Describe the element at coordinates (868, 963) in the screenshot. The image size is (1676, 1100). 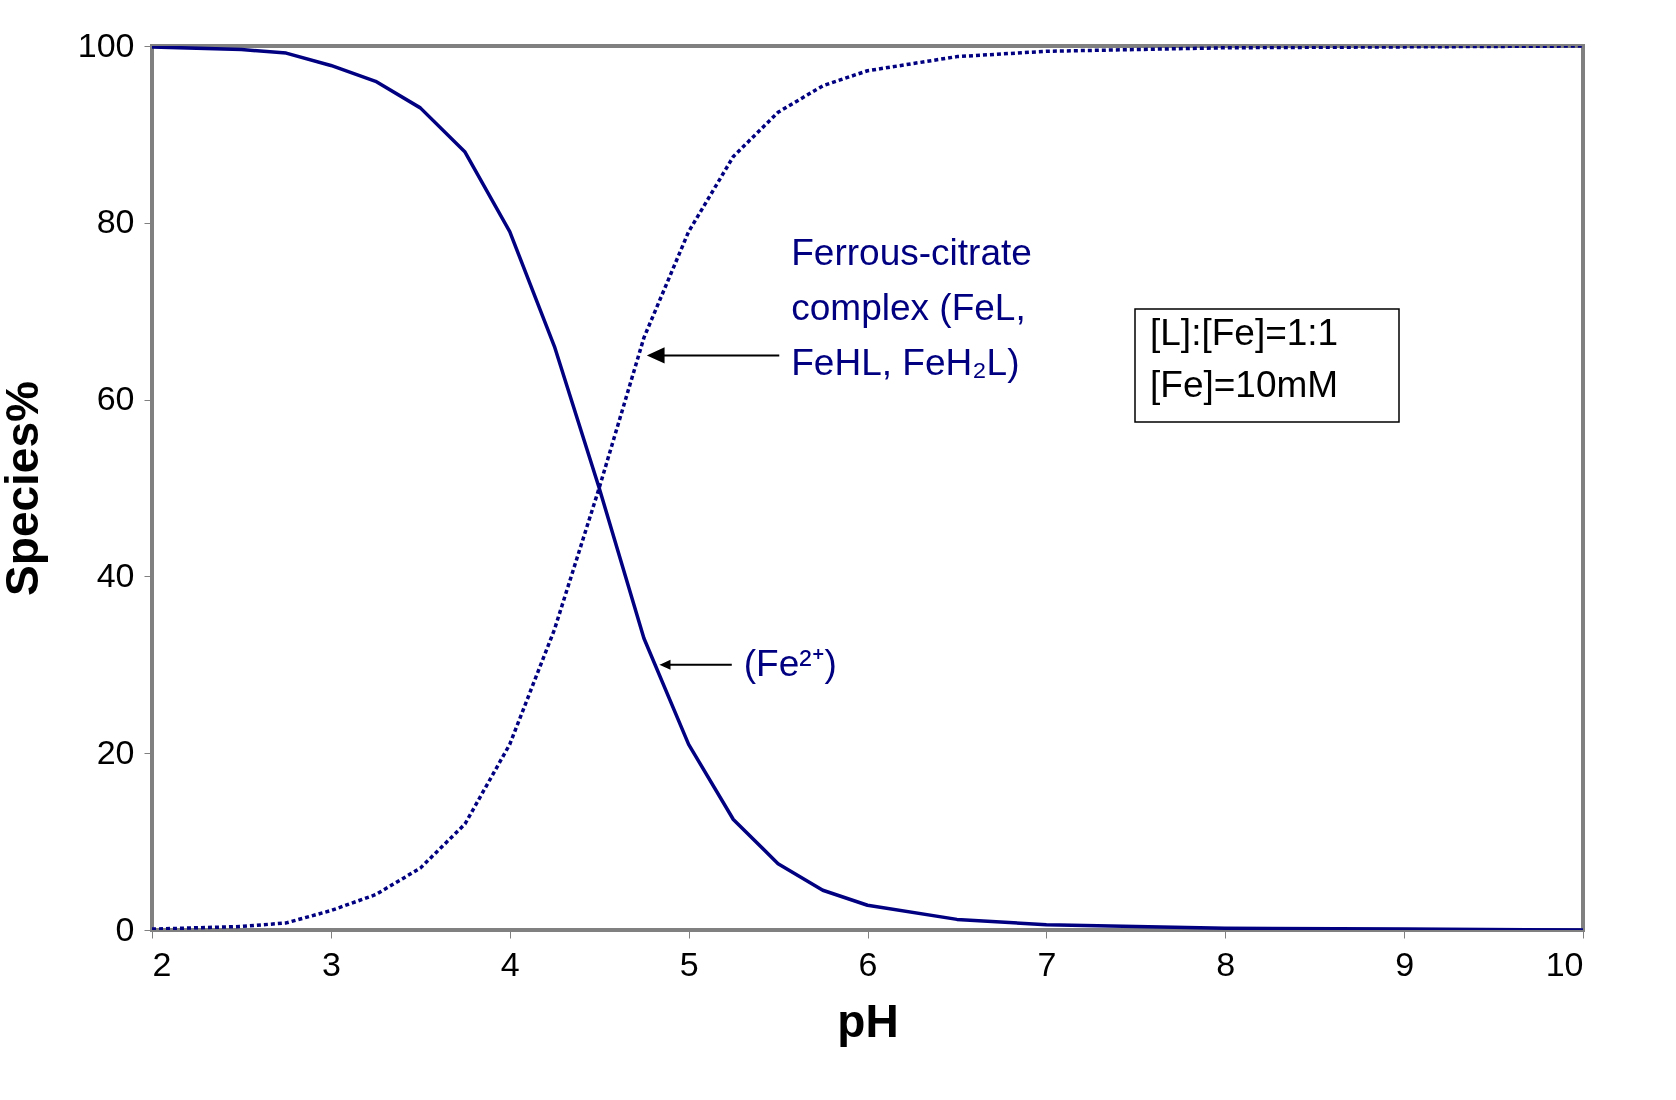
I see `x-tick-label: 6` at that location.